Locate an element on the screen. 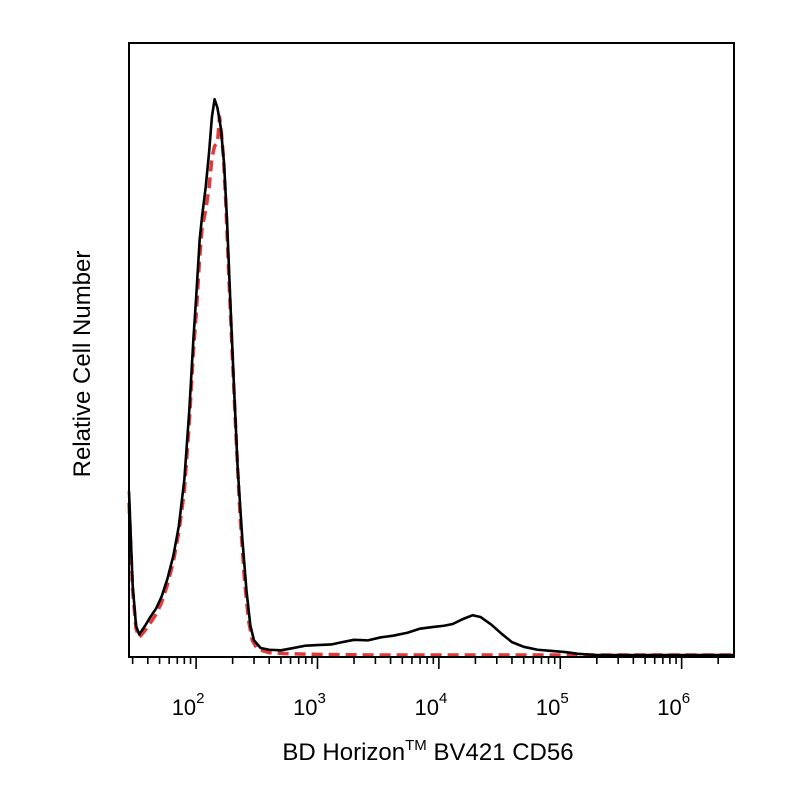 This screenshot has height=800, width=800. x-axis-title: BD HorizonTM BV421 CD56 is located at coordinates (427, 751).